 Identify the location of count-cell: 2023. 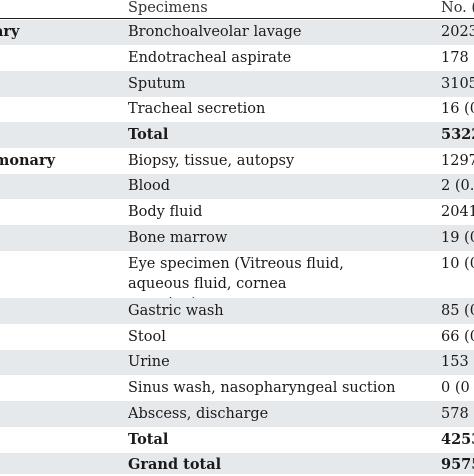
(457, 32).